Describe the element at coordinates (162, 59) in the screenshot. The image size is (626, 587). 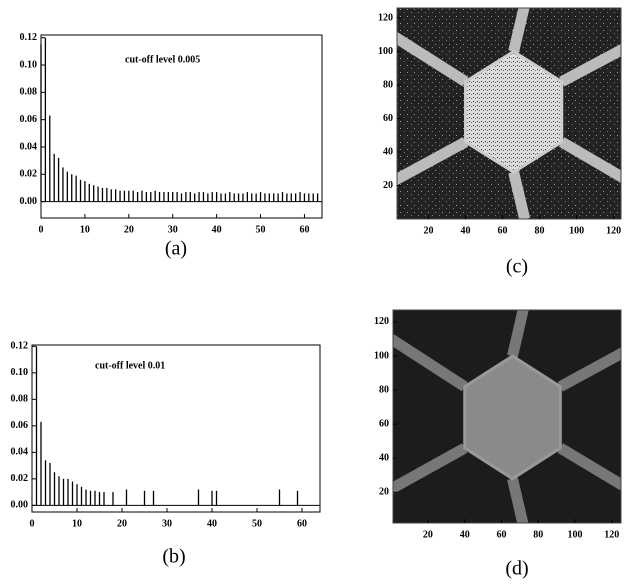
I see `annotation: cut-off level 0.005` at that location.